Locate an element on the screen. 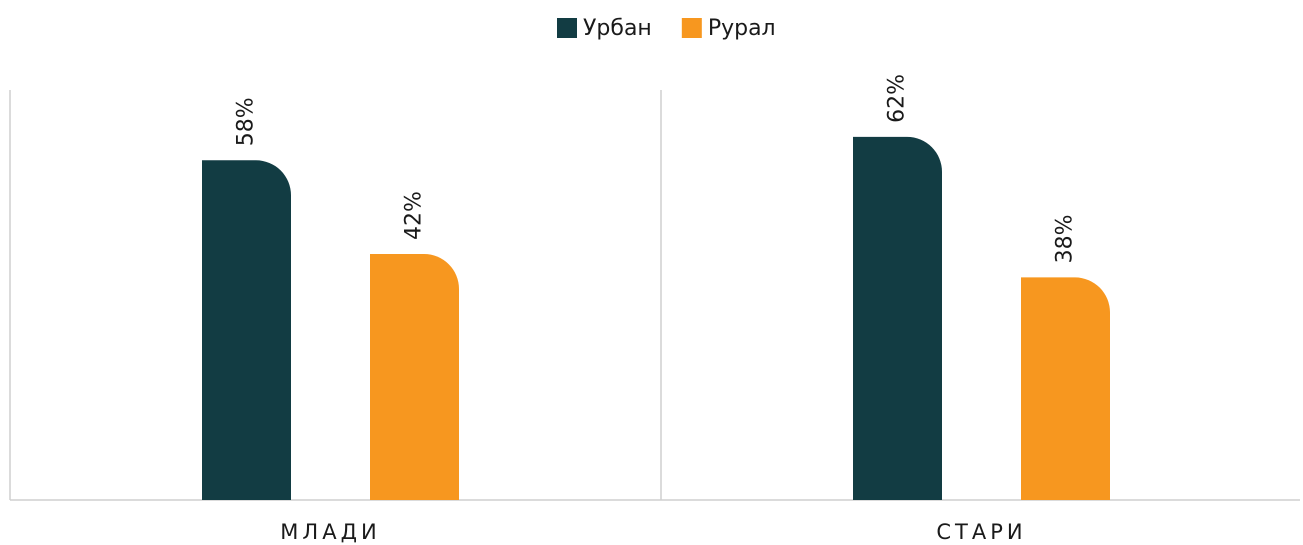  x-tick-label: СТАРИ is located at coordinates (981, 532).